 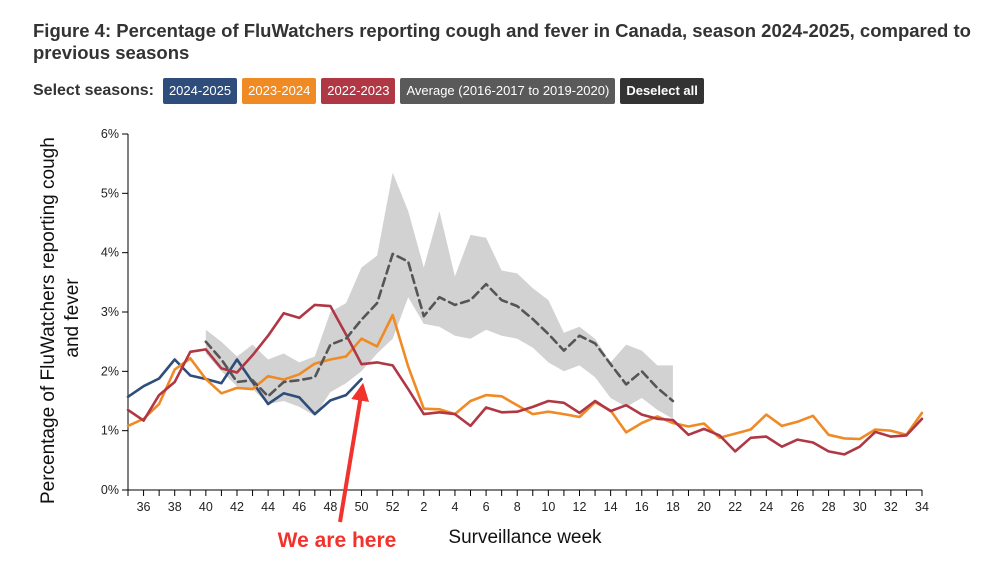 What do you see at coordinates (279, 91) in the screenshot?
I see `season-button-2023-2024: 2023-2024` at bounding box center [279, 91].